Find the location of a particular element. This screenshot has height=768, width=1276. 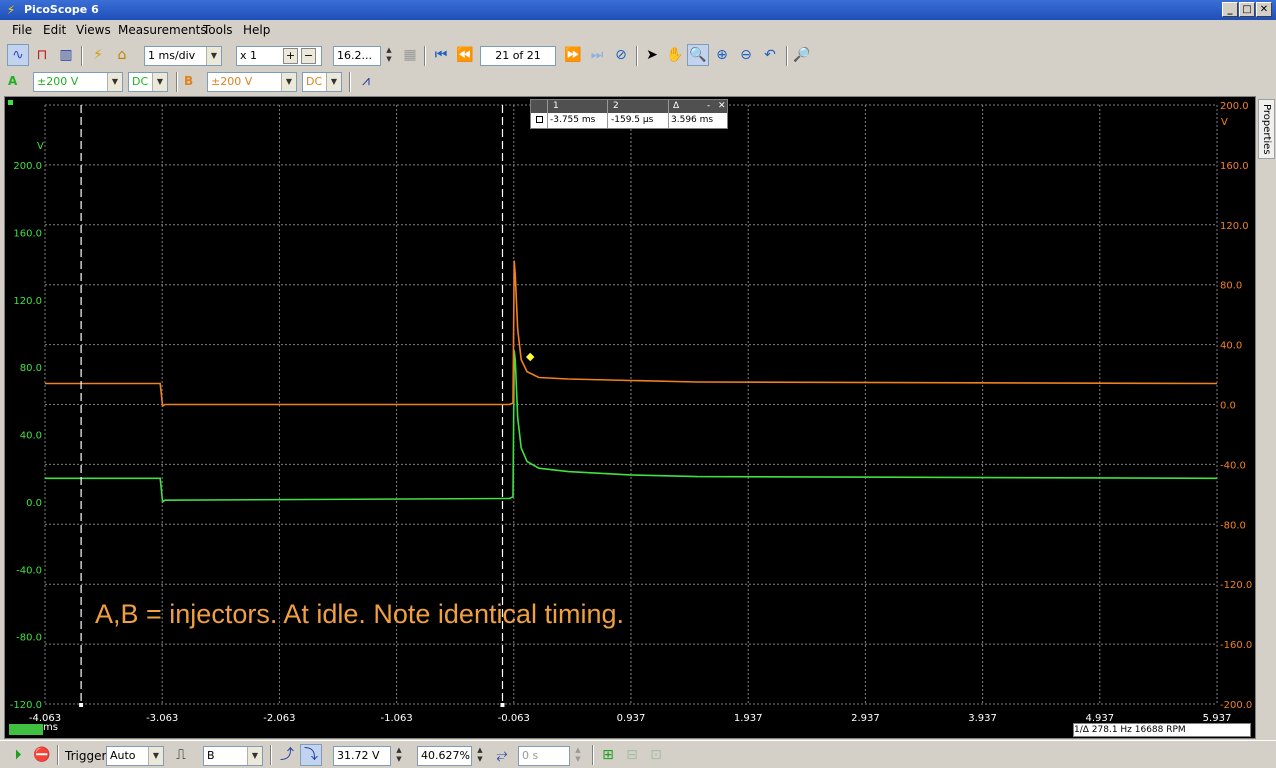

channel-b-coupling-select: DC ▼ is located at coordinates (322, 82).